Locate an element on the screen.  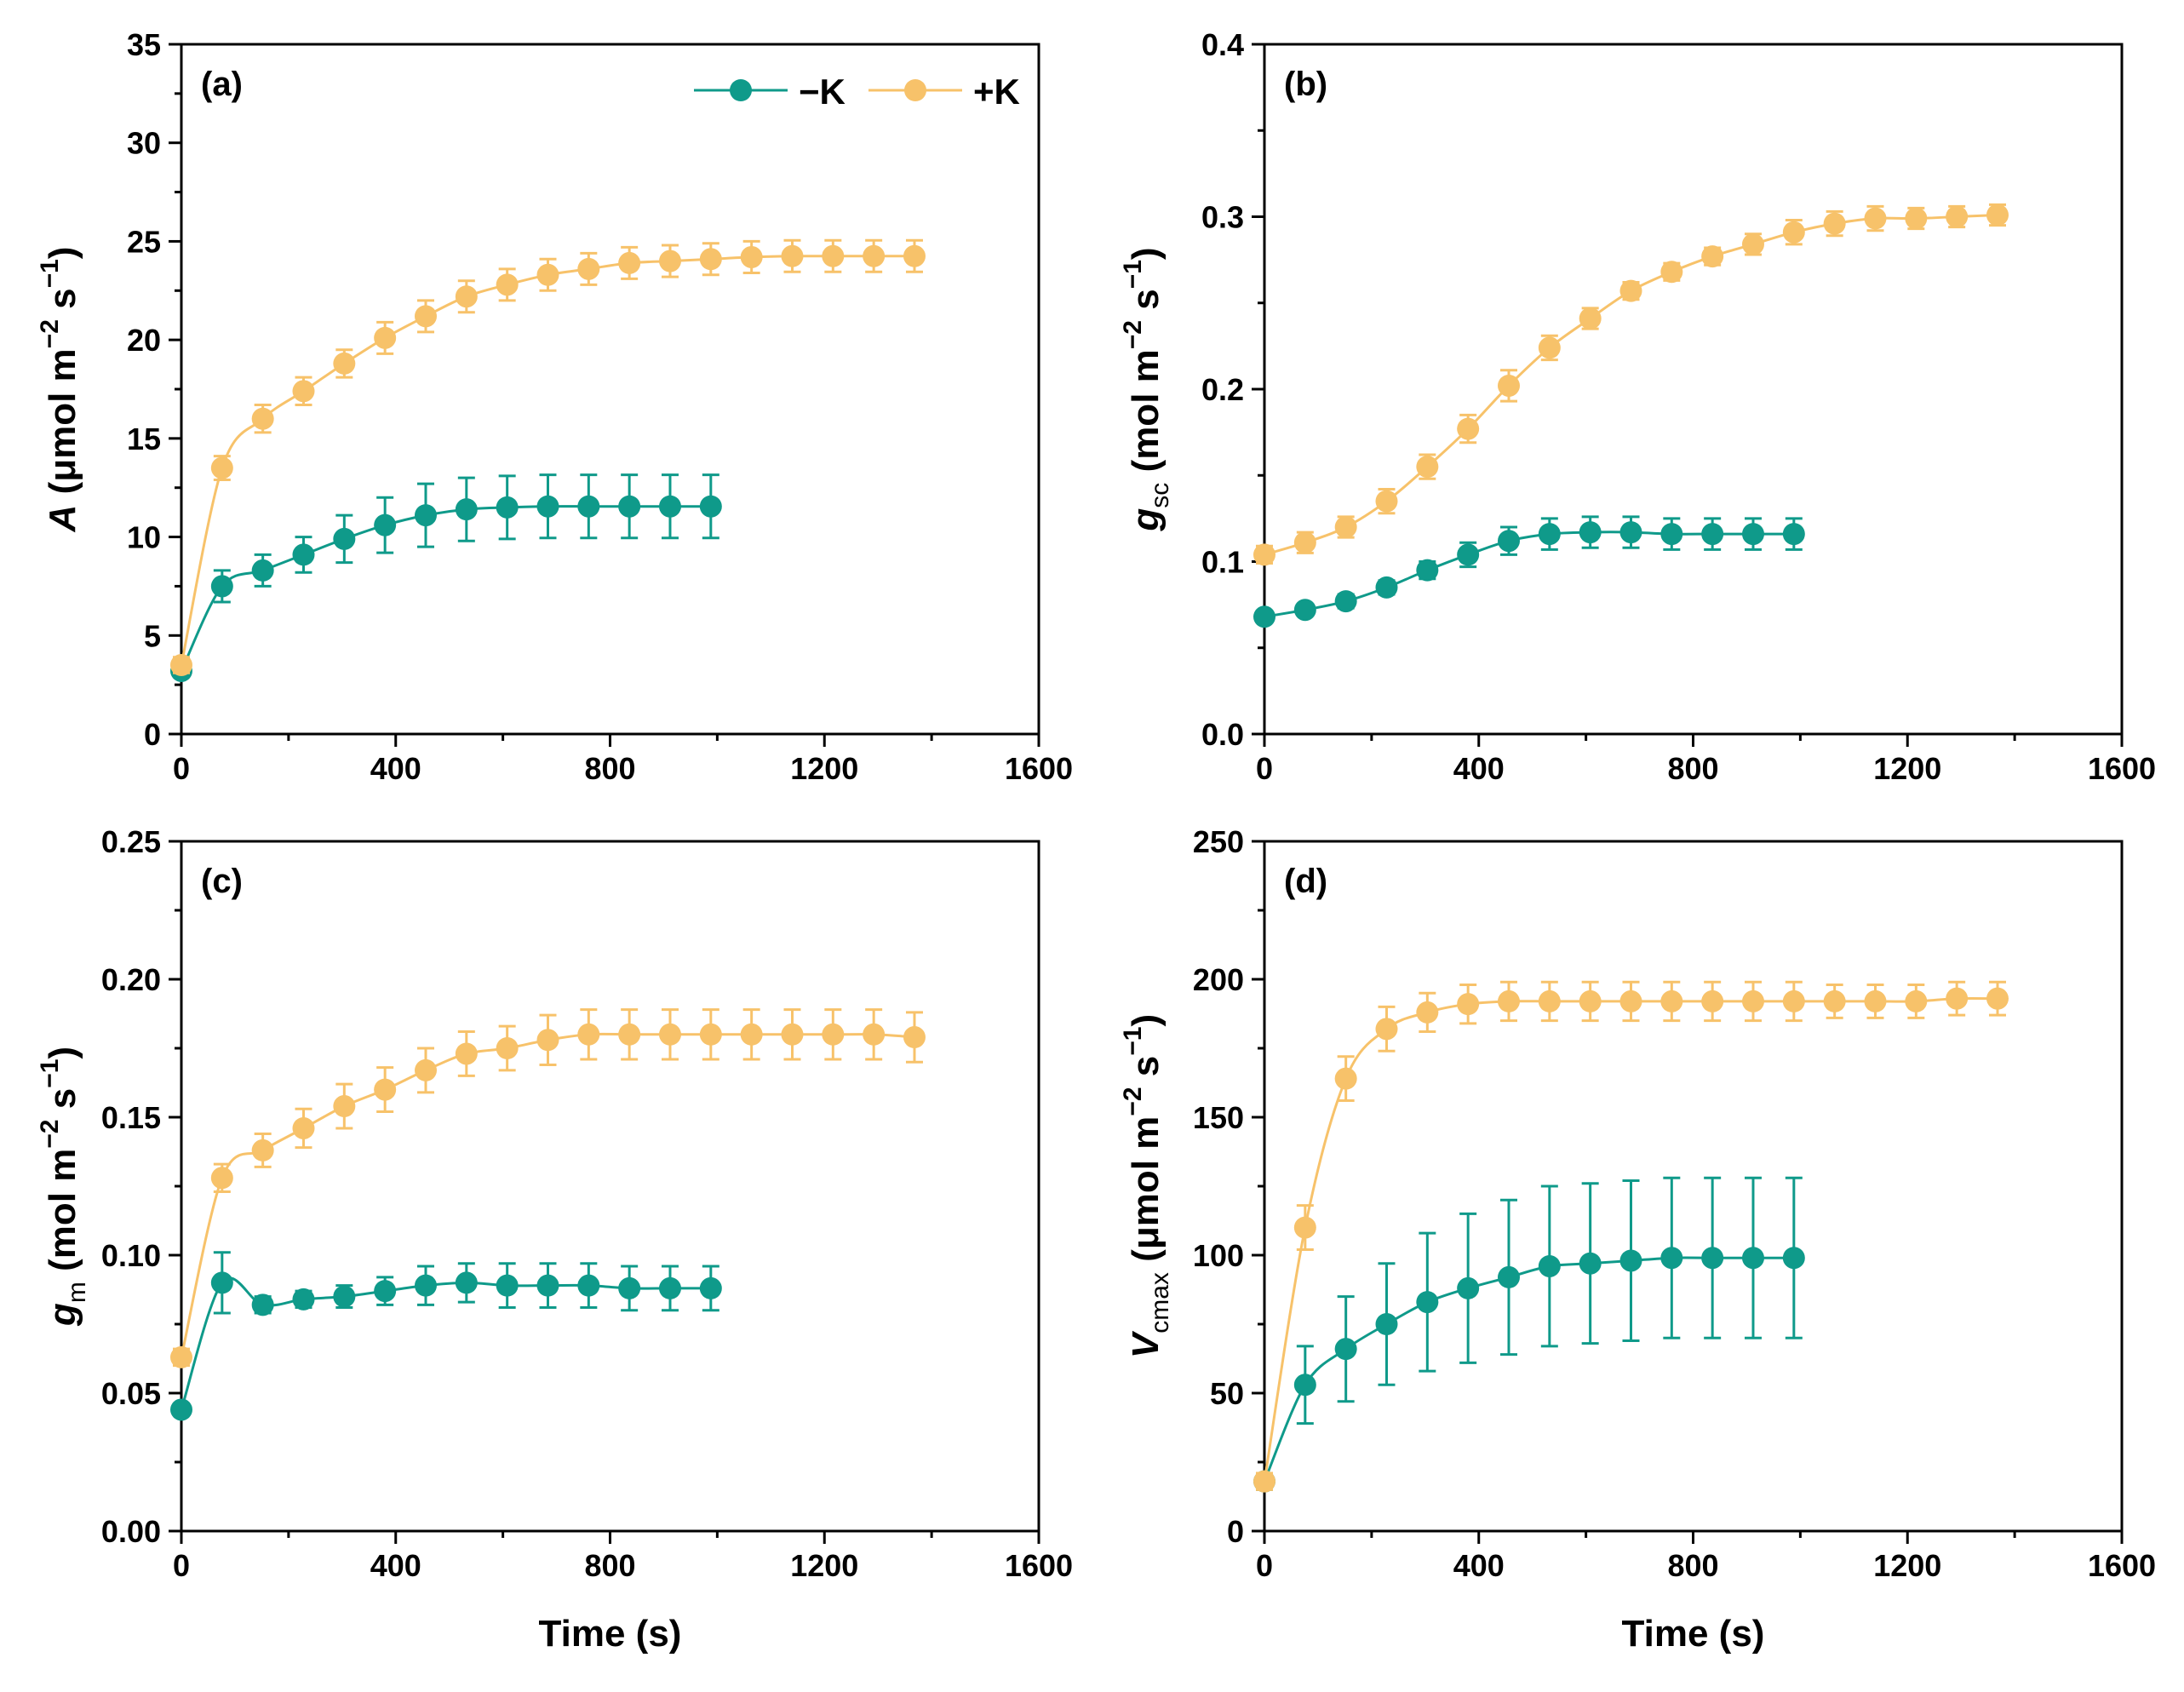
panel-label: (c) is located at coordinates (222, 881).